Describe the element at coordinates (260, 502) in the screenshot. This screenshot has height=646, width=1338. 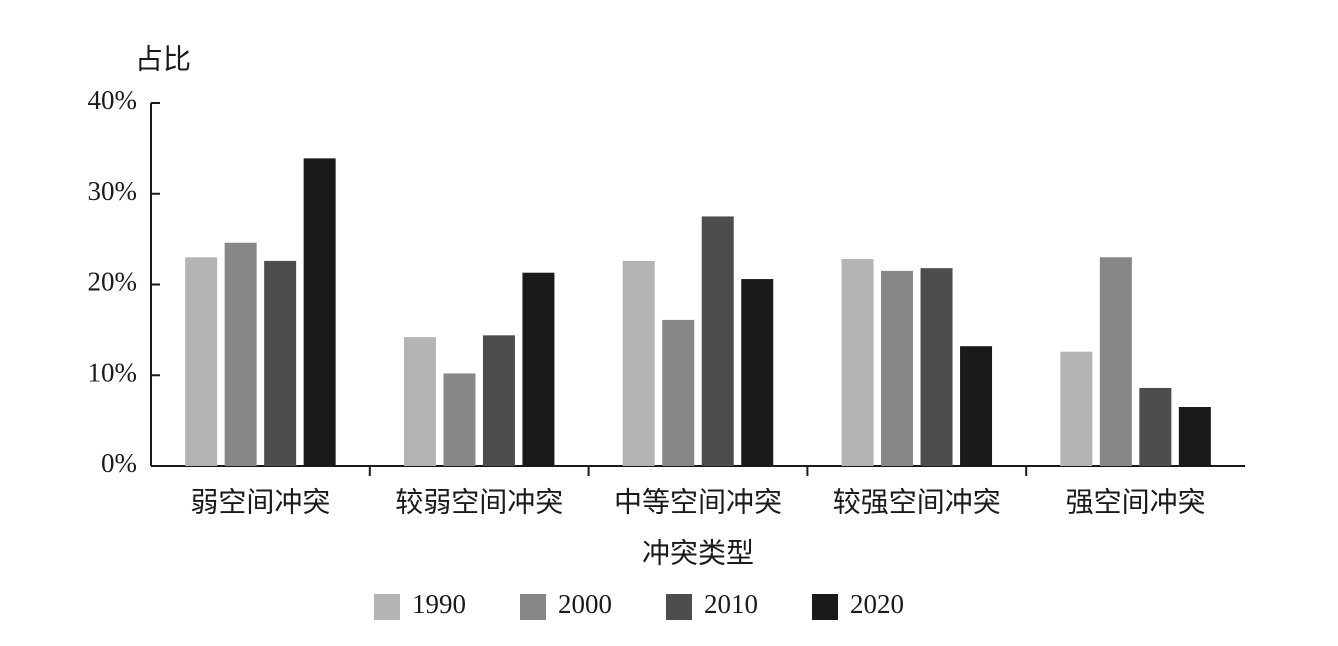
I see `x-tick-label: 弱空间冲突` at that location.